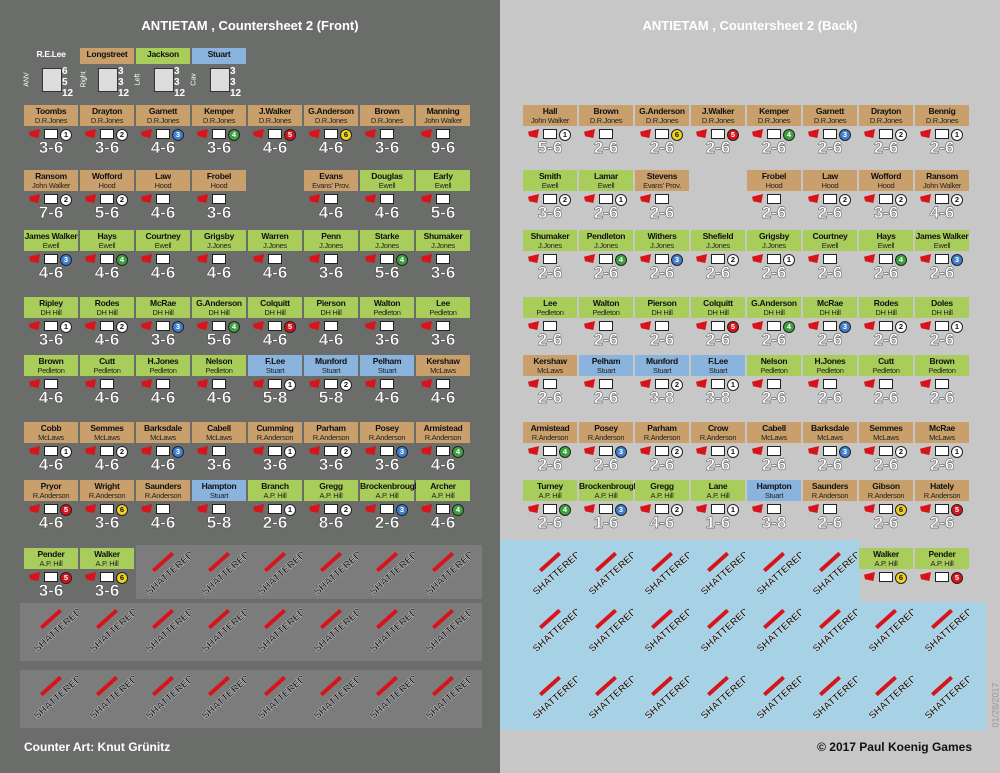  I want to click on unit-header: Parham R.Anderson, so click(331, 432).